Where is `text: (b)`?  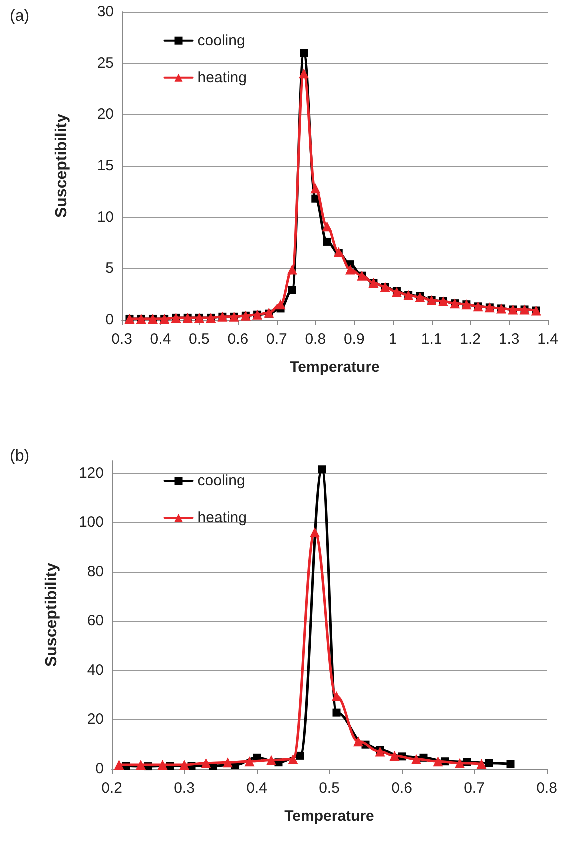 text: (b) is located at coordinates (20, 457).